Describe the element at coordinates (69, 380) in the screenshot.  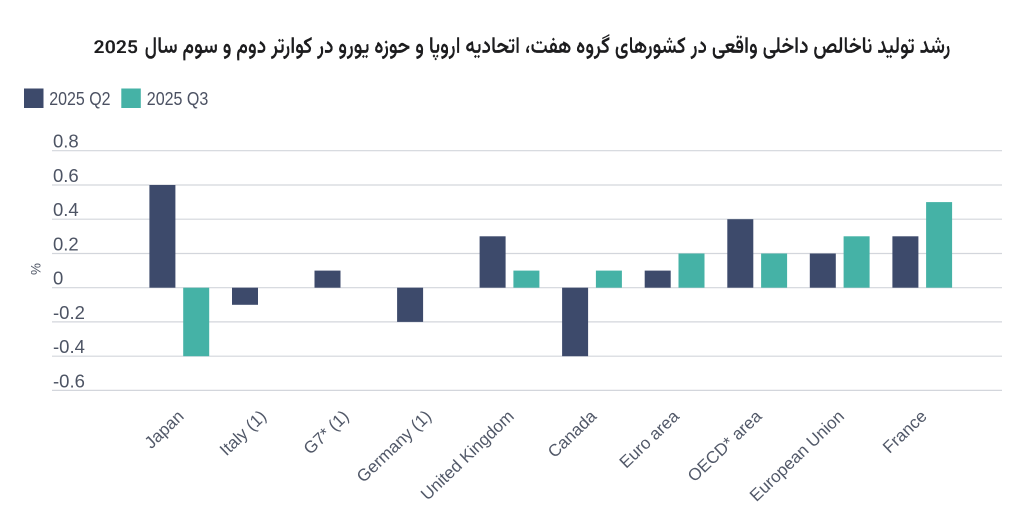
I see `svg-text: -0.6` at that location.